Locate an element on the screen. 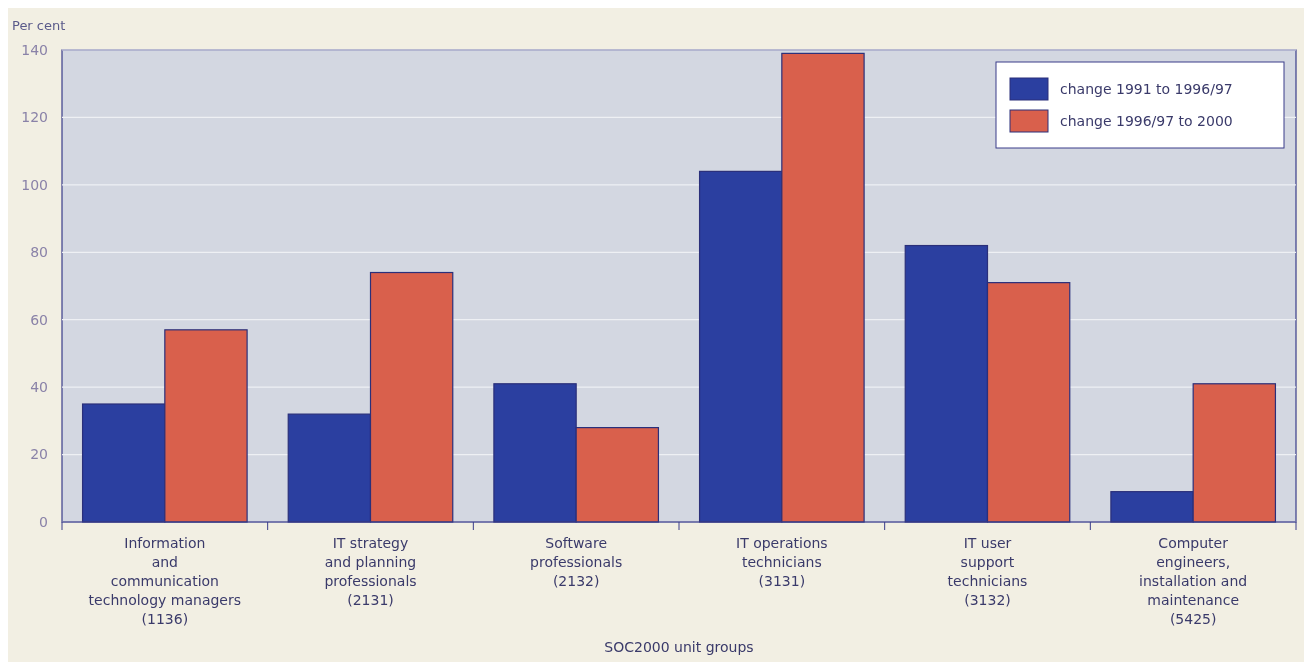  x-tick-label: IT operations technicians (3131) is located at coordinates (782, 562).